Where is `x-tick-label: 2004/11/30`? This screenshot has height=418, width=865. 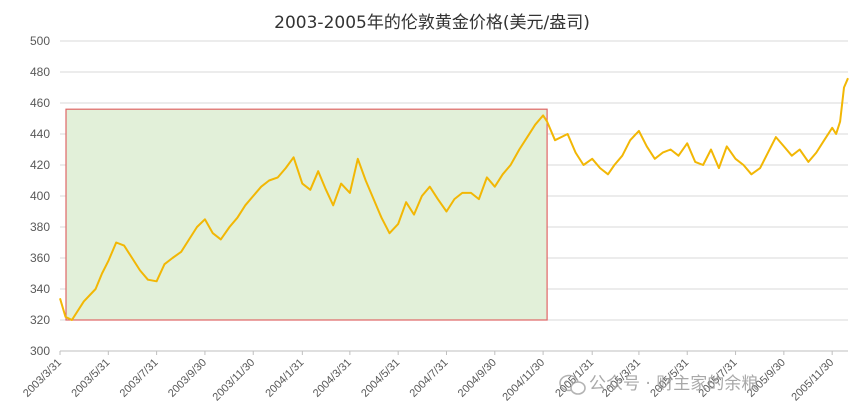 x-tick-label: 2004/11/30 is located at coordinates (523, 380).